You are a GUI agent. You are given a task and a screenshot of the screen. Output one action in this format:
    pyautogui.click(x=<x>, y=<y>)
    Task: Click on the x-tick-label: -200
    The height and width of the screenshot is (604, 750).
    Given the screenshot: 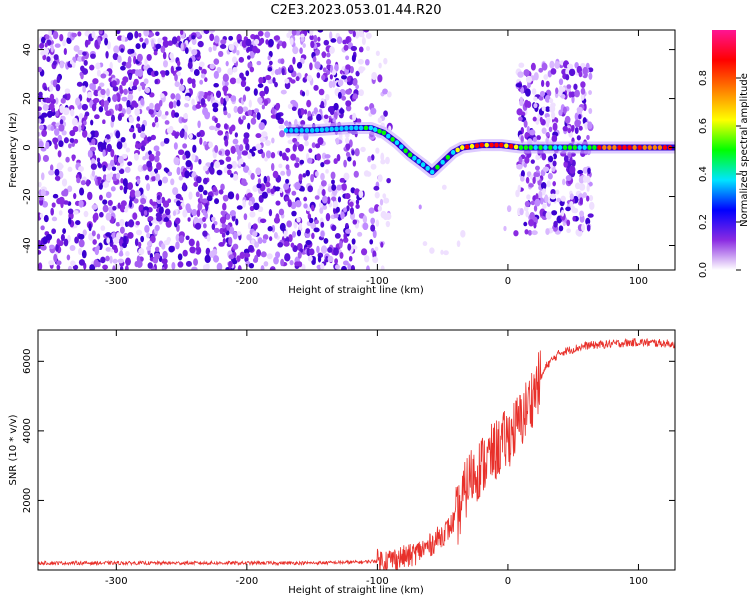 What is the action you would take?
    pyautogui.click(x=247, y=281)
    